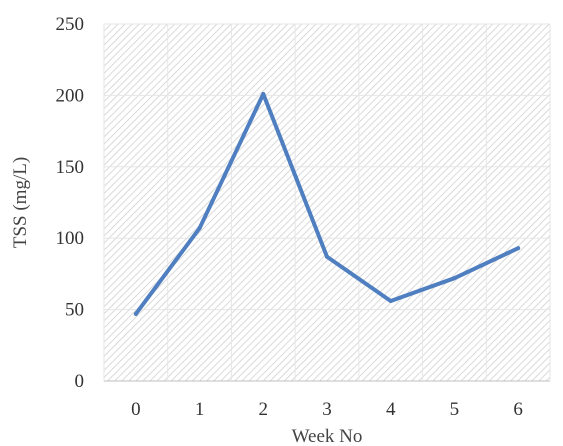  Describe the element at coordinates (518, 409) in the screenshot. I see `x-tick-label: 6` at that location.